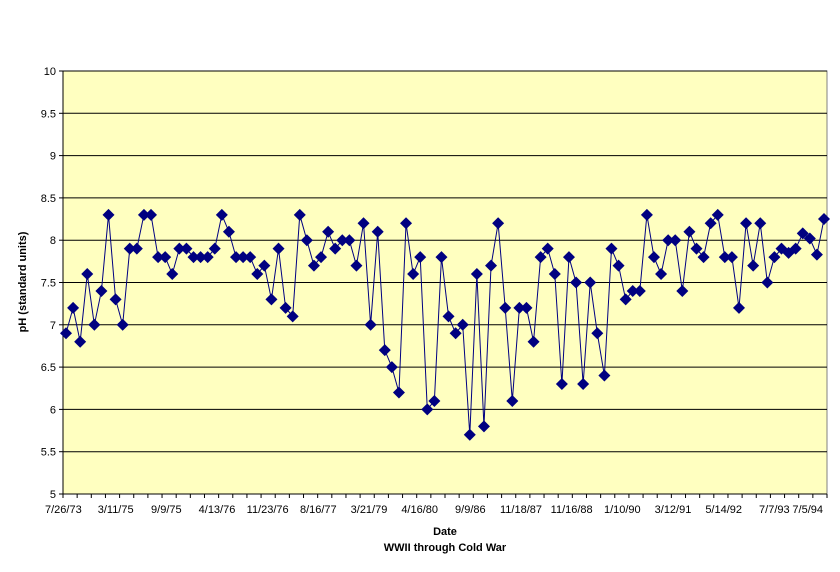 The image size is (840, 572). Describe the element at coordinates (572, 510) in the screenshot. I see `x-tick-label: 11/16/88` at that location.